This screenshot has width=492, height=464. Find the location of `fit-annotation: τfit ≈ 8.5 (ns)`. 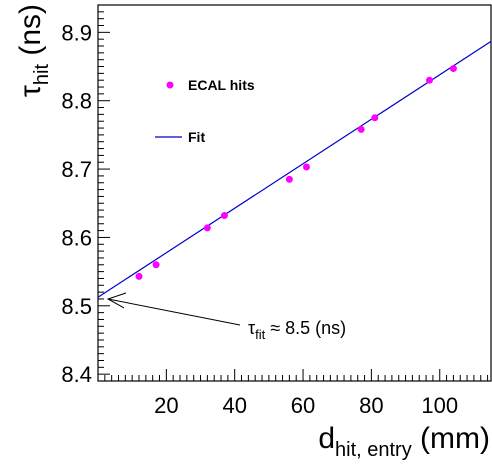

fit-annotation: τfit ≈ 8.5 (ns) is located at coordinates (226, 317).